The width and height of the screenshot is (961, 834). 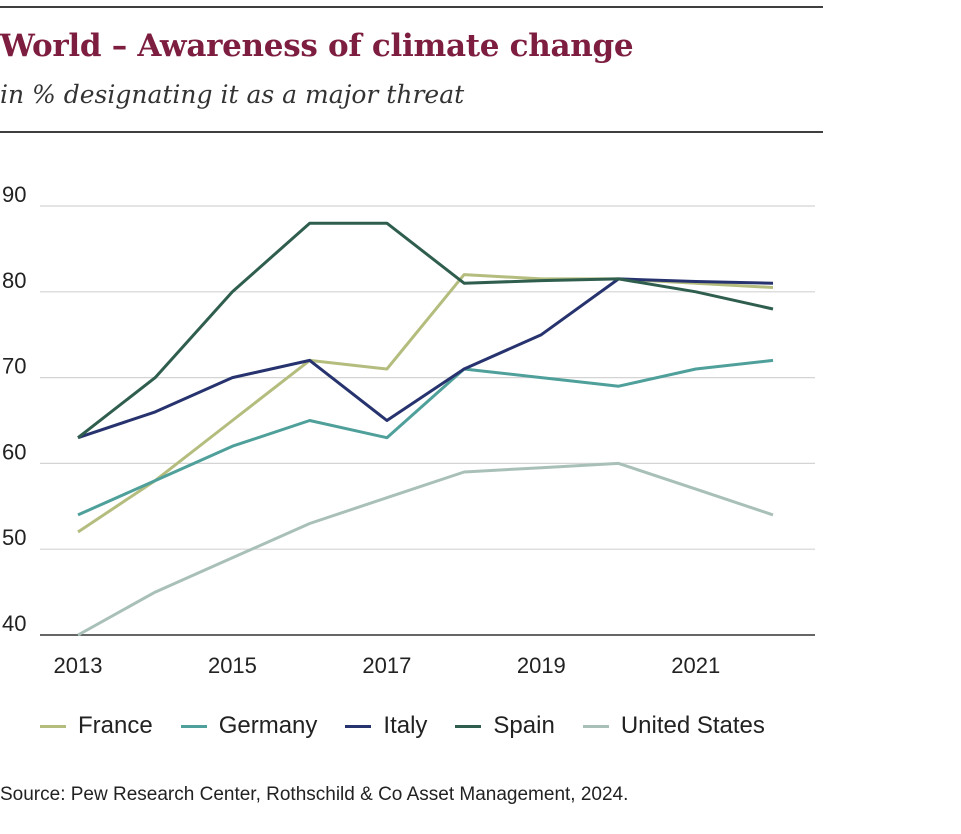 I want to click on x-tick-label: 2021, so click(x=695, y=665).